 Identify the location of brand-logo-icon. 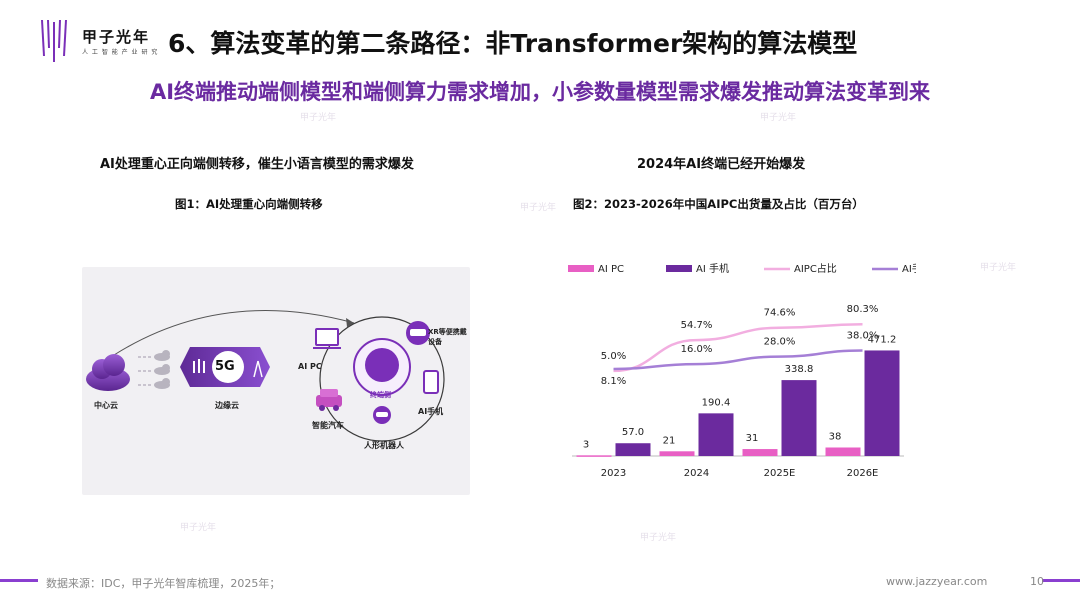
(54, 40).